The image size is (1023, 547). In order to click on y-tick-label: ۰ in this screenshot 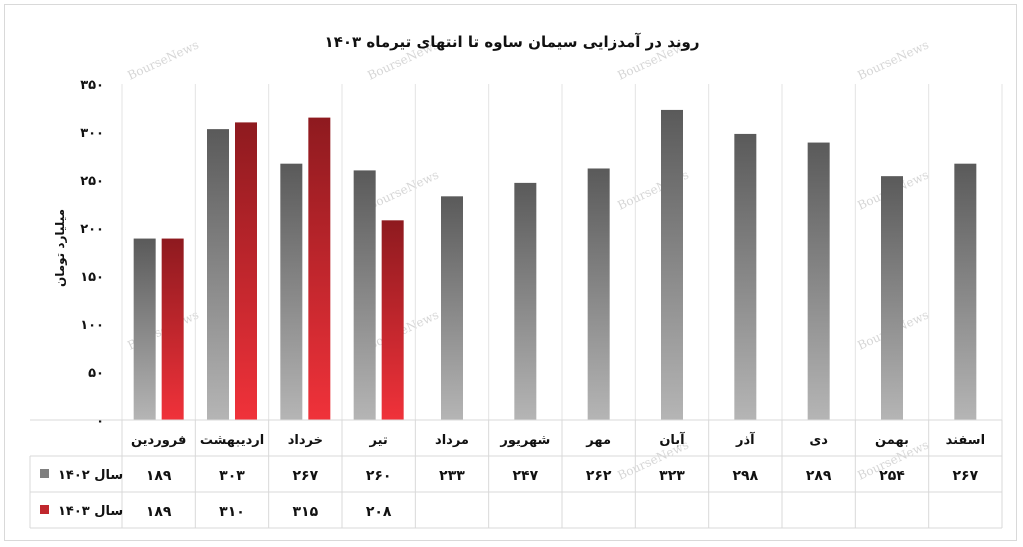, I will do `click(100, 421)`.